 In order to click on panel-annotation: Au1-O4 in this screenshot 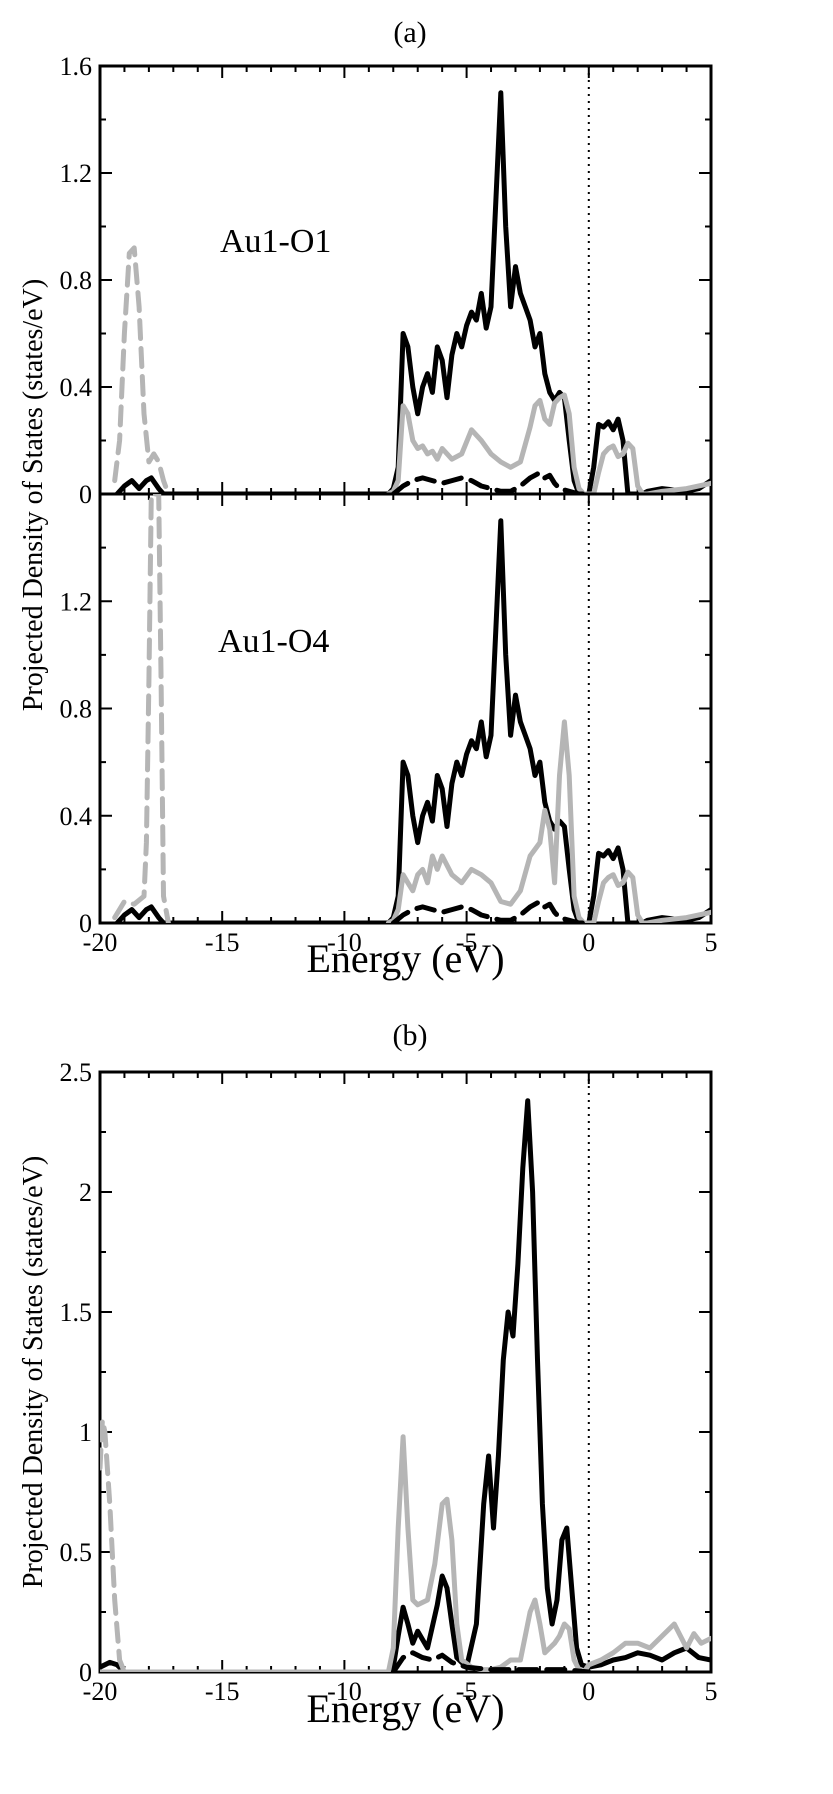, I will do `click(273, 641)`.